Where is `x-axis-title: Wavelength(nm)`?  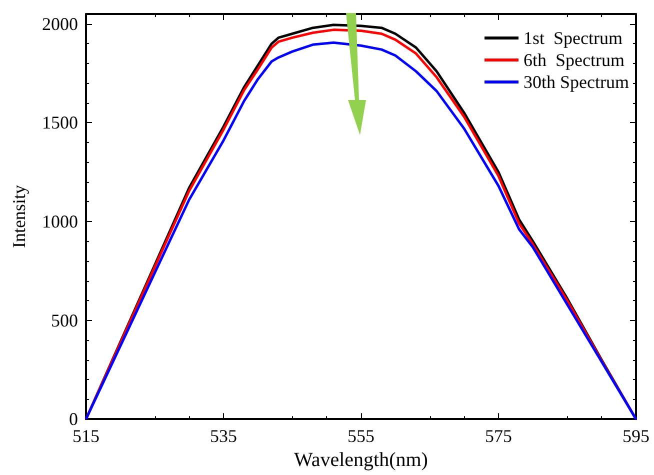 x-axis-title: Wavelength(nm) is located at coordinates (361, 460).